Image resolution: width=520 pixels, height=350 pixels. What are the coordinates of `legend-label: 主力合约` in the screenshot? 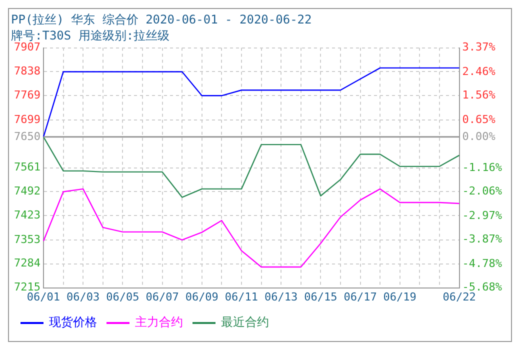 It's located at (159, 322).